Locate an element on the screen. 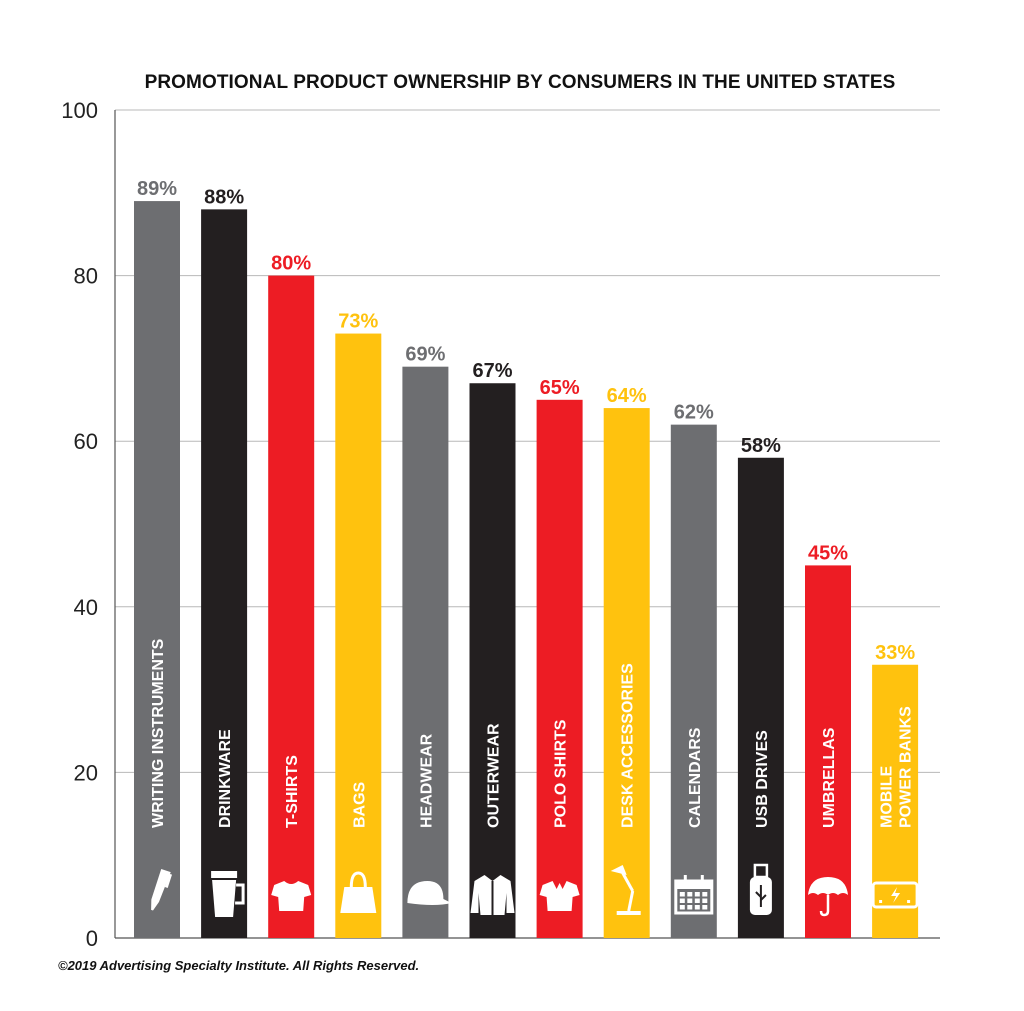 Image resolution: width=1024 pixels, height=1011 pixels. data-label: 65% is located at coordinates (560, 388).